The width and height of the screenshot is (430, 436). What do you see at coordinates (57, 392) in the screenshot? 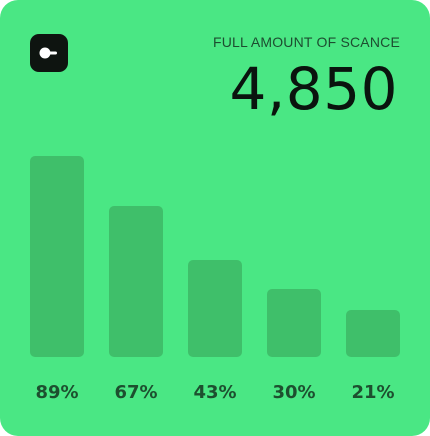
I see `bar-value-label: 89%` at bounding box center [57, 392].